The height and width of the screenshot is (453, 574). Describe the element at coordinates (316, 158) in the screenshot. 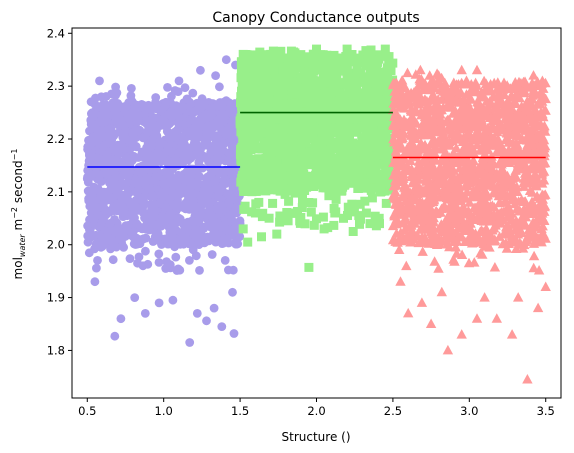

I see `series-square` at that location.